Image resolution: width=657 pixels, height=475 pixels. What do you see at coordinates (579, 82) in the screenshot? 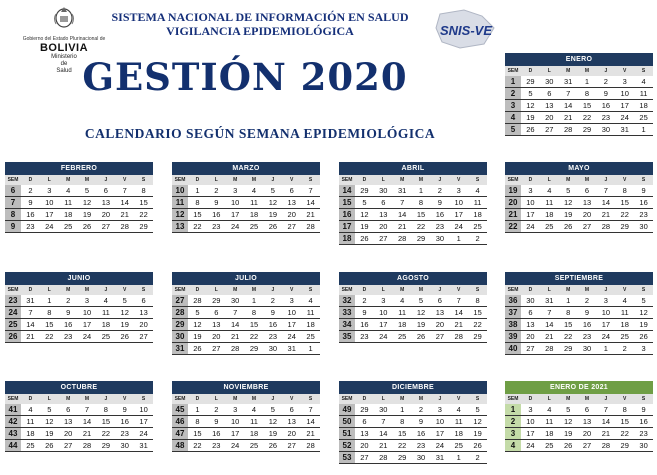
I see `week-row: 1 29 30 31 1 2 3 4` at bounding box center [579, 82].